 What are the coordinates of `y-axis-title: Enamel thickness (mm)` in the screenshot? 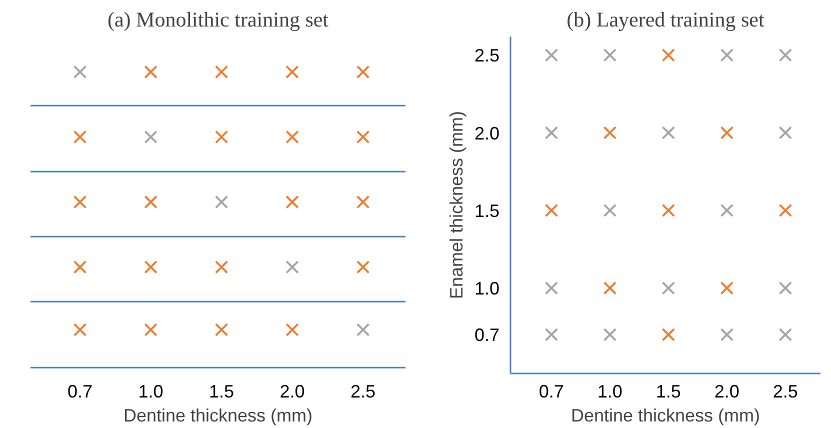 It's located at (456, 205).